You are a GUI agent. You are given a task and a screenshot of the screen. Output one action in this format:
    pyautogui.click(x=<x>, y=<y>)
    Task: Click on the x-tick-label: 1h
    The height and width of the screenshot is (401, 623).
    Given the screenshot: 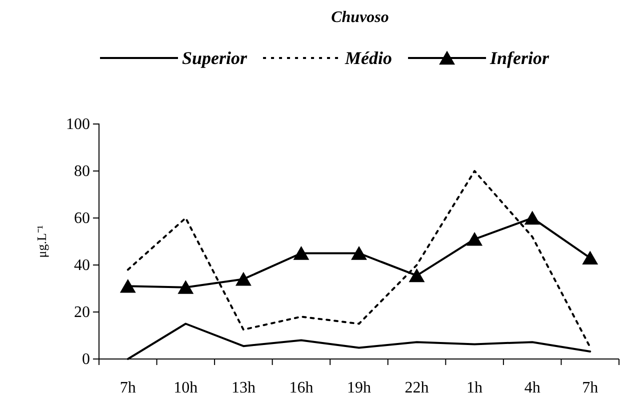 What is the action you would take?
    pyautogui.click(x=474, y=387)
    